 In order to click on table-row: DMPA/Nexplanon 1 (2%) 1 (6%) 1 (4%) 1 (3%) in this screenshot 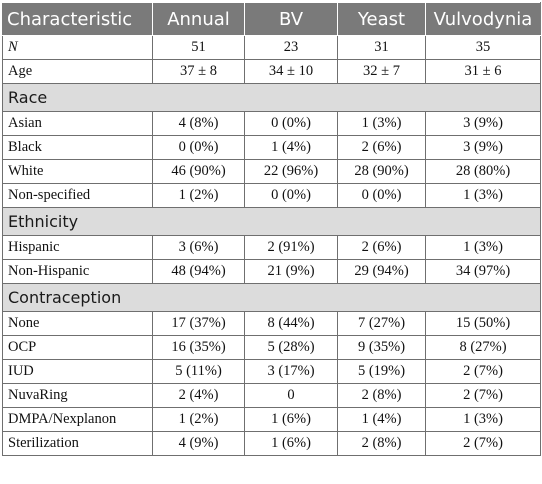, I will do `click(271, 419)`.